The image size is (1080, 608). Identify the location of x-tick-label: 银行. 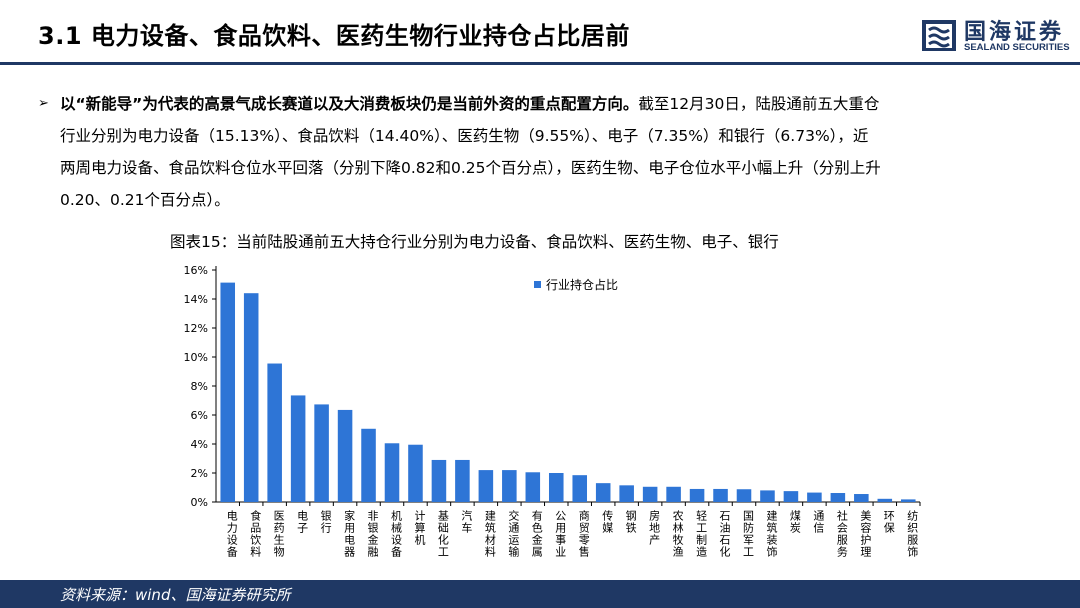
(325, 521).